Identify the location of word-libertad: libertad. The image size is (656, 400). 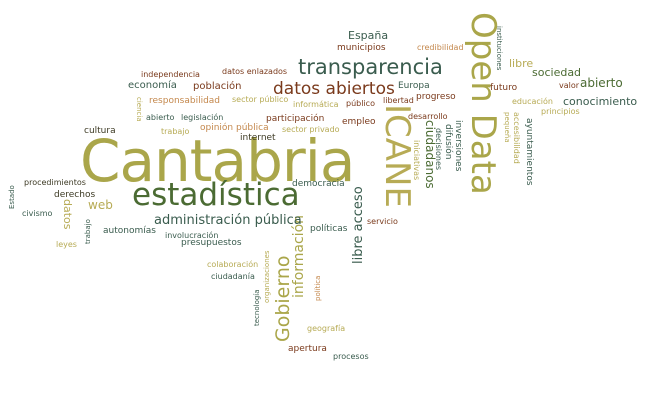
(398, 100).